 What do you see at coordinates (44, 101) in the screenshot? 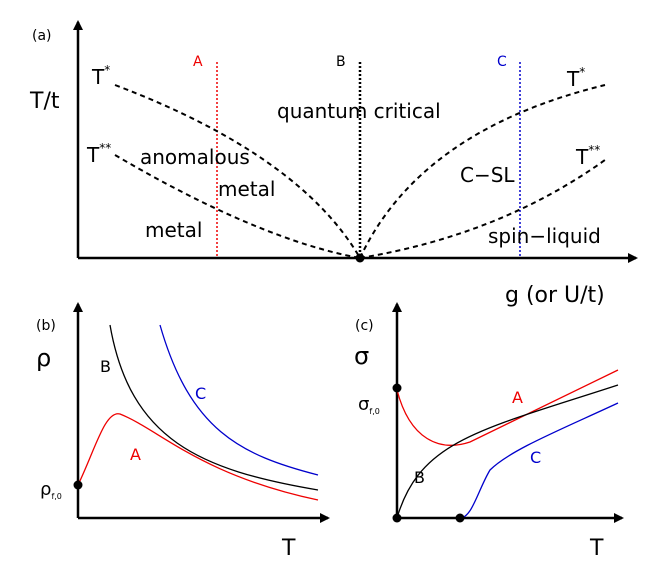
I see `y-axis-label: T/t` at bounding box center [44, 101].